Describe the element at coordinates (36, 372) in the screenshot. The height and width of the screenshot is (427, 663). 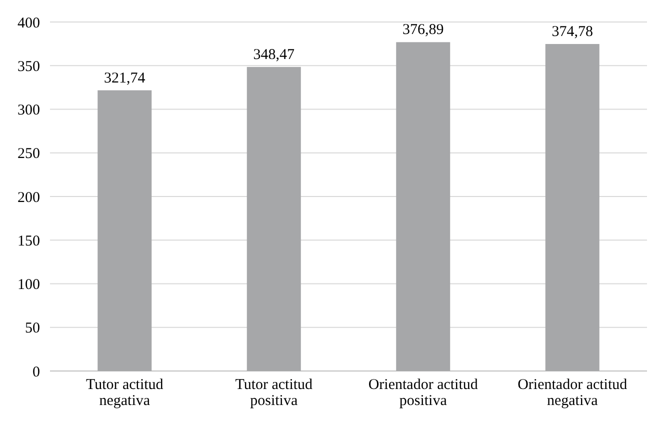
I see `y-tick-label: 0` at that location.